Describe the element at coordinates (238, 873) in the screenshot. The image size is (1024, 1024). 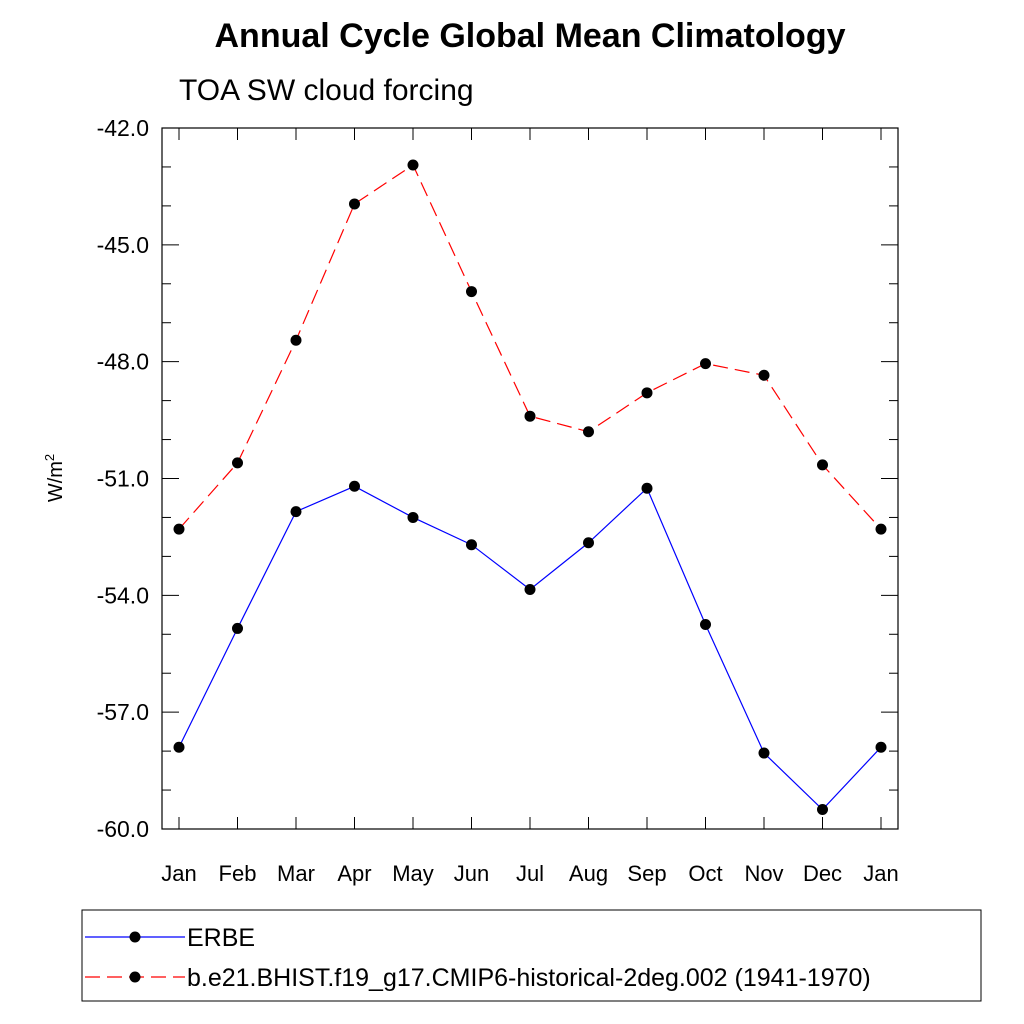
I see `x-tick-label: Feb` at that location.